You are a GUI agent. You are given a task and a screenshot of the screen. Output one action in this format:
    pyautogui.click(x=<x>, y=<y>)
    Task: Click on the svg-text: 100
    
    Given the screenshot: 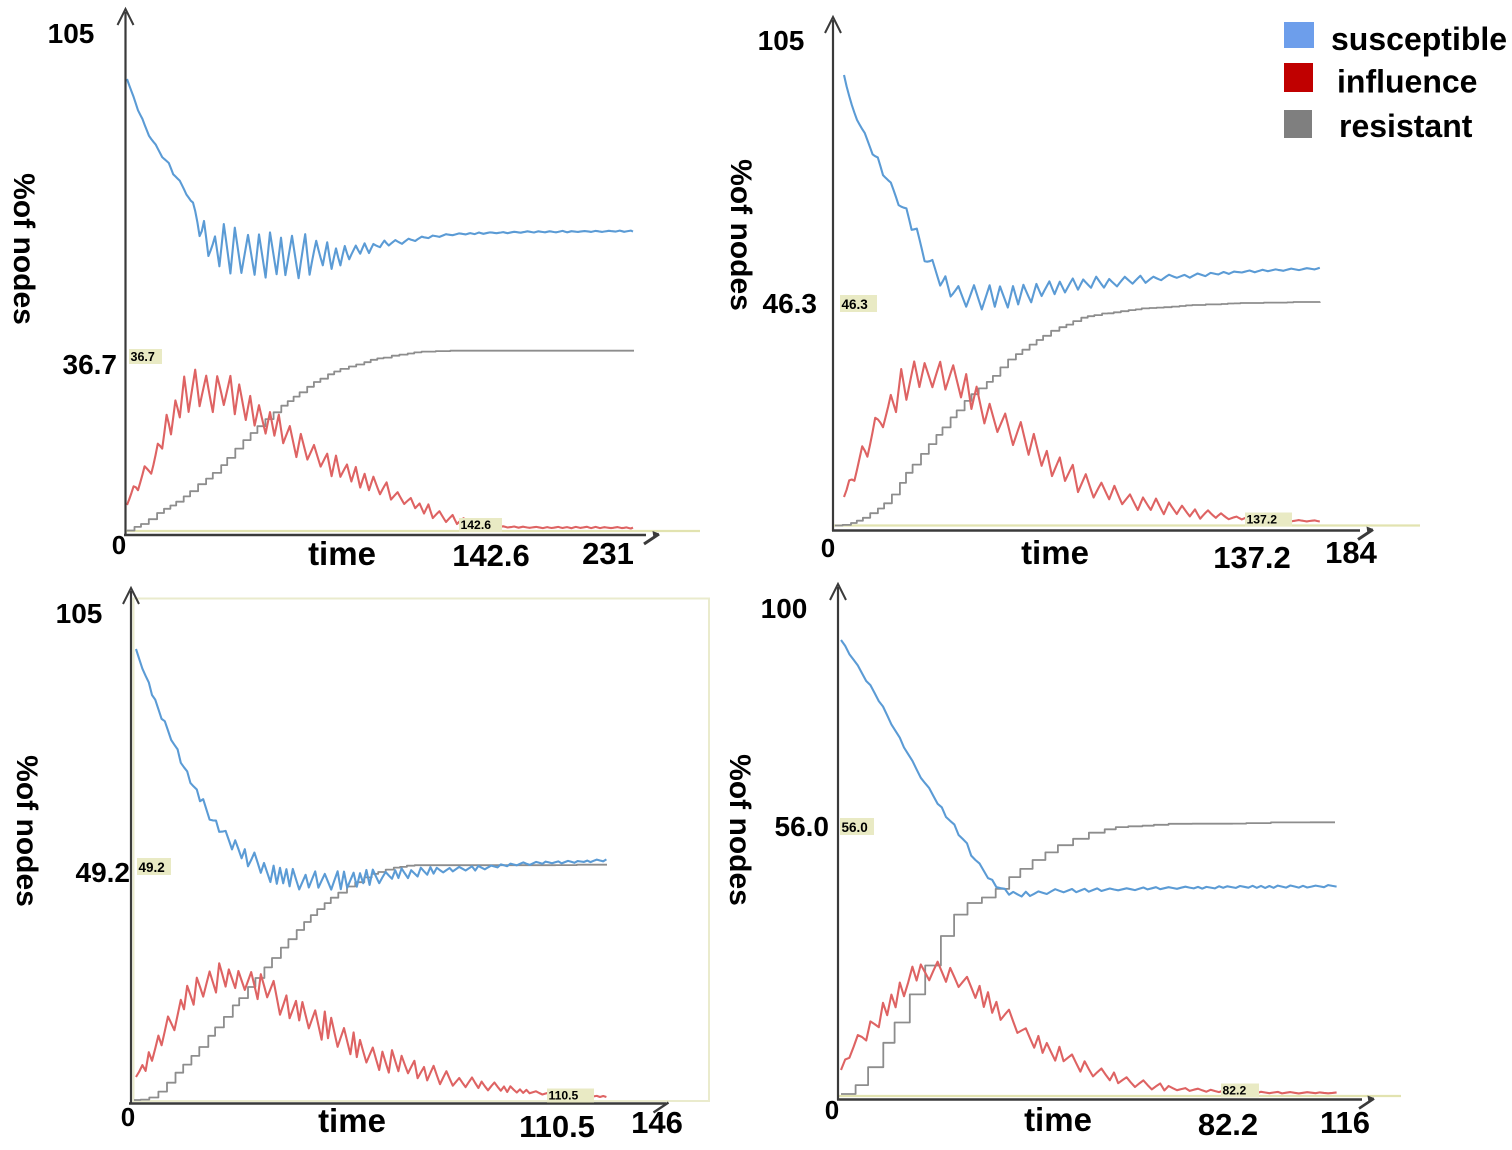 What is the action you would take?
    pyautogui.click(x=784, y=608)
    